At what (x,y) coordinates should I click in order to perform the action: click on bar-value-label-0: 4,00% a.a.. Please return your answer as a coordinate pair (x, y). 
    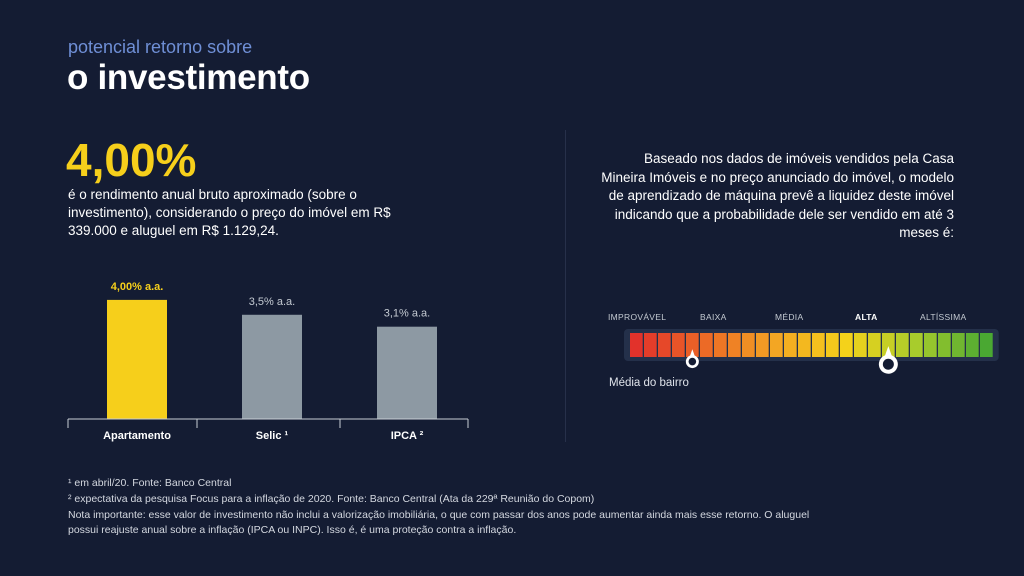
    Looking at the image, I should click on (137, 287).